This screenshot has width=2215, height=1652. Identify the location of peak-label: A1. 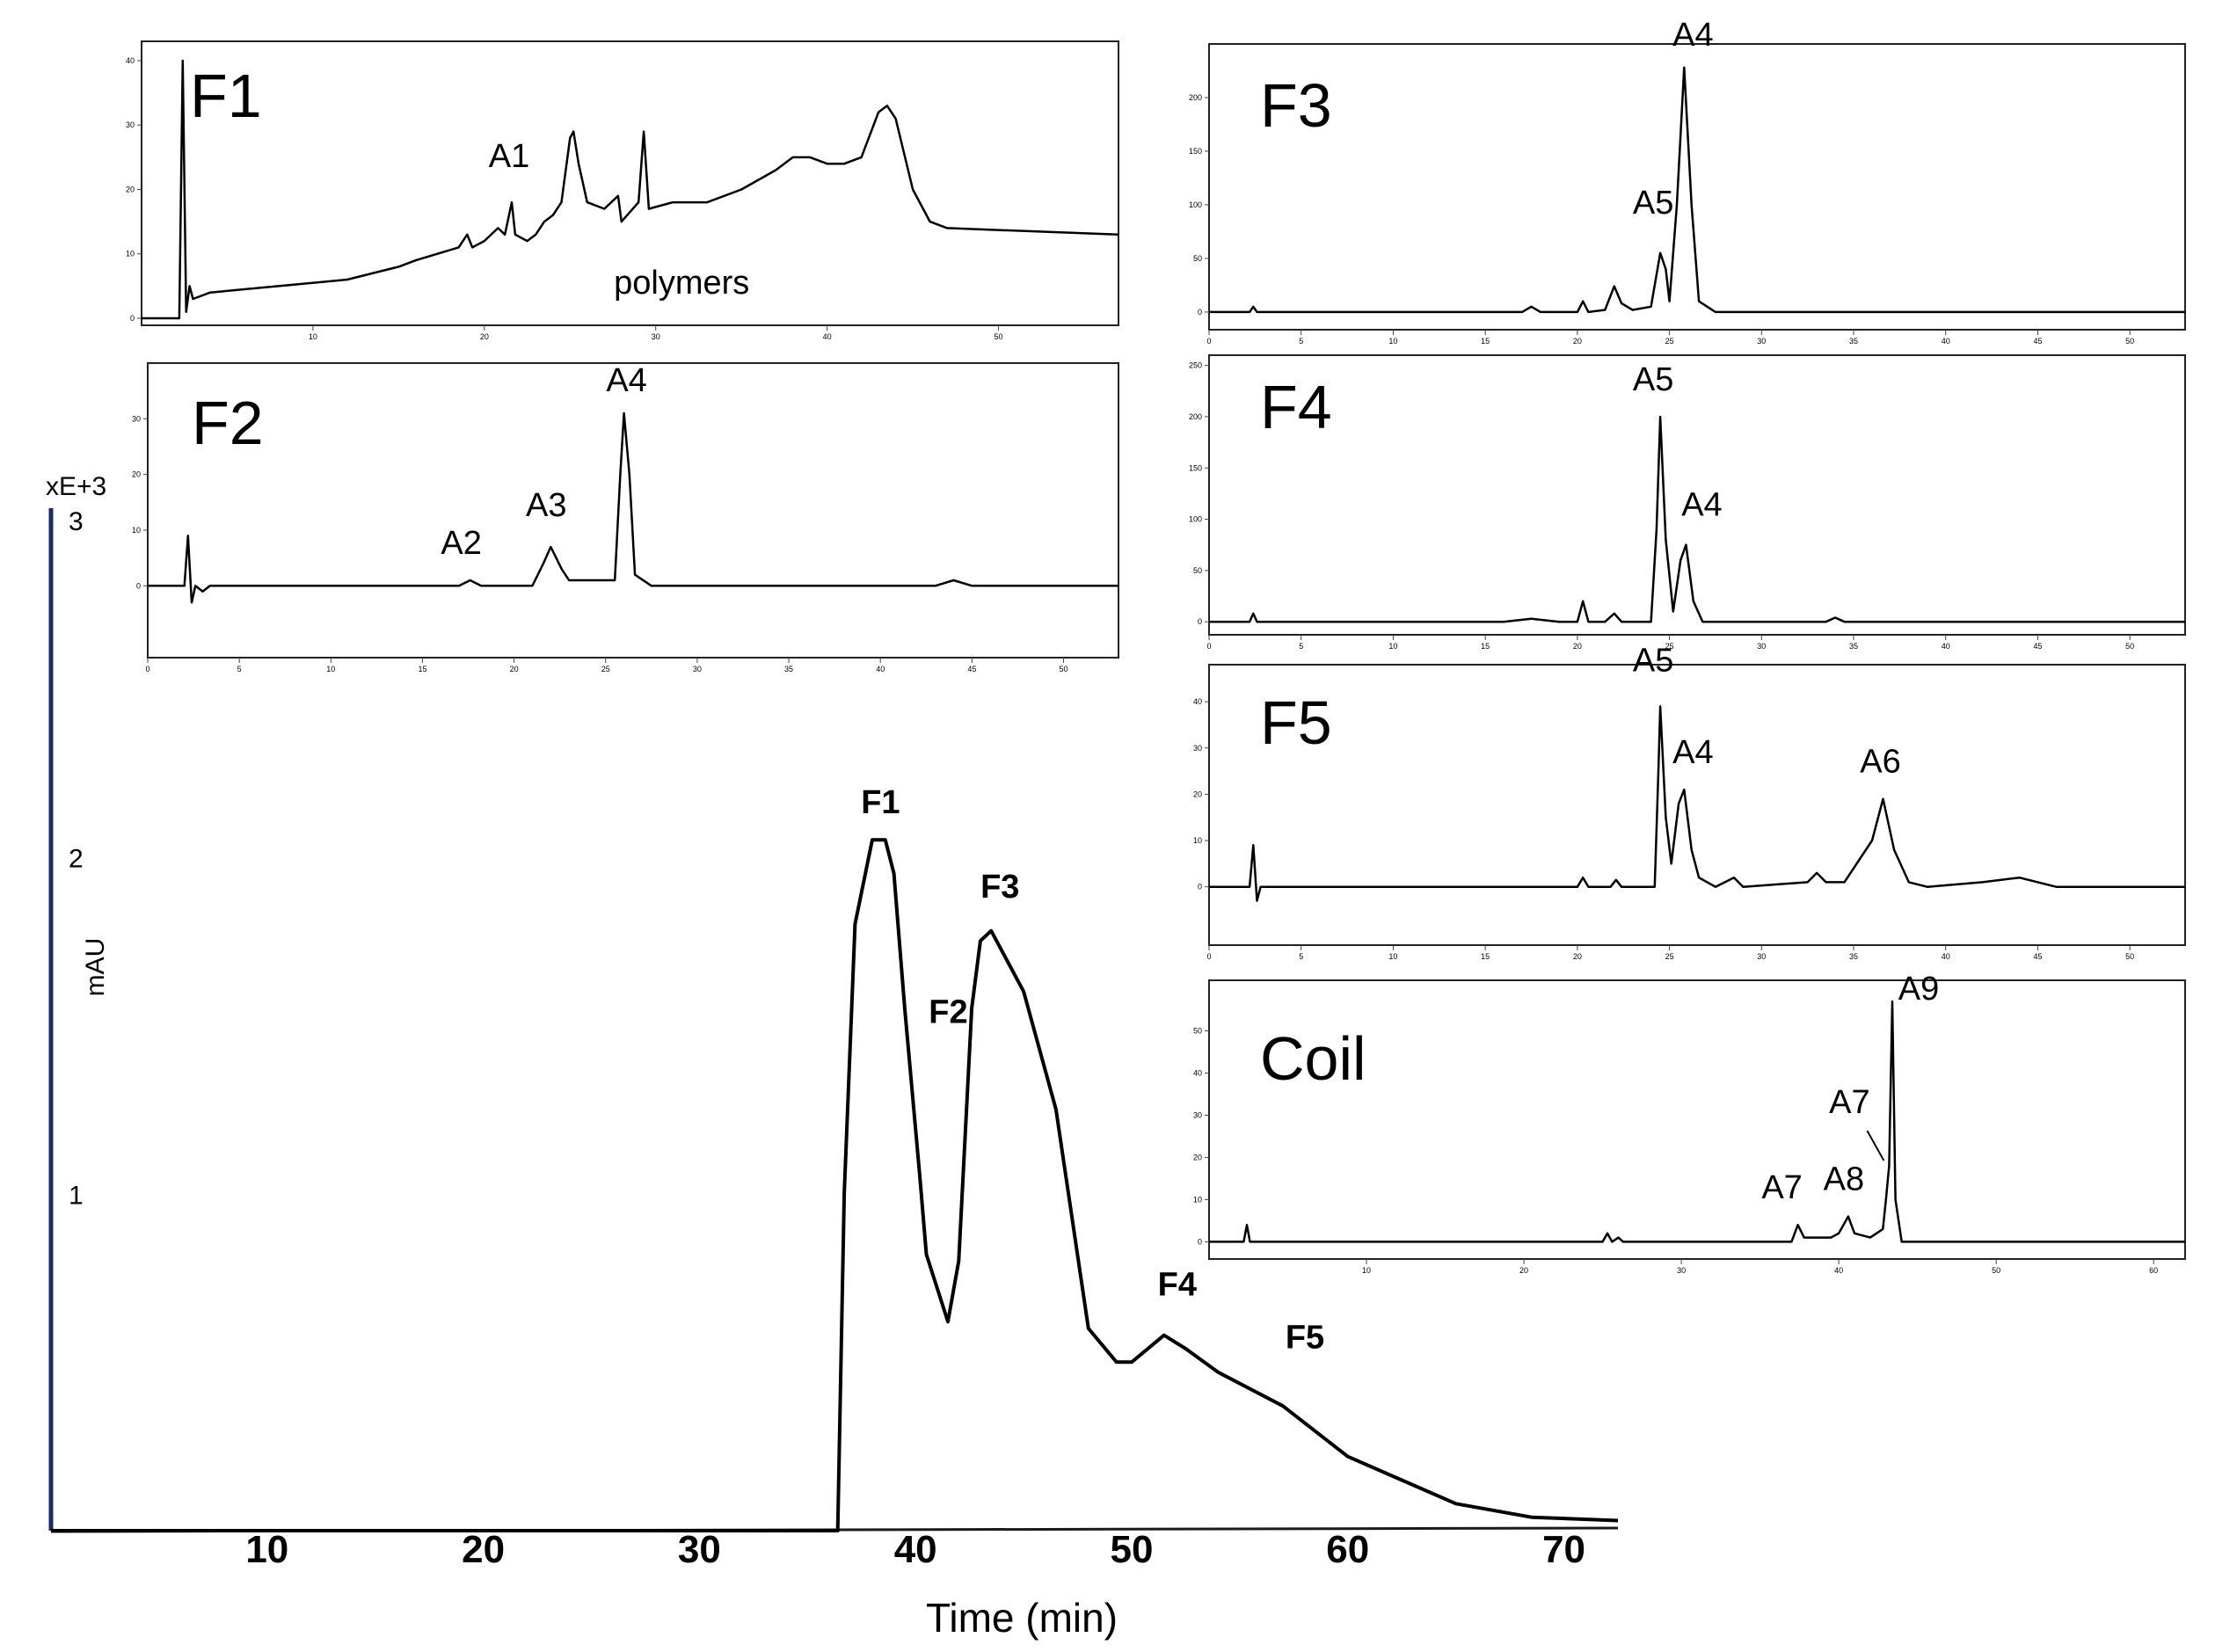
(509, 157).